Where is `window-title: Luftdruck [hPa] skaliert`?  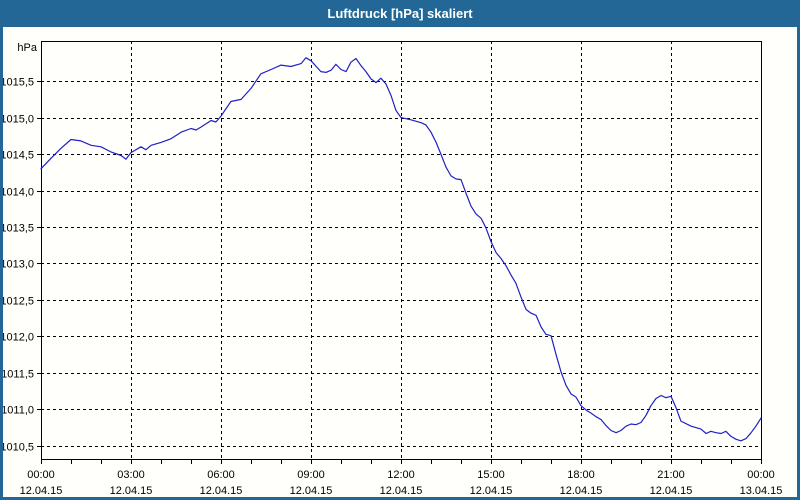 window-title: Luftdruck [hPa] skaliert is located at coordinates (400, 13).